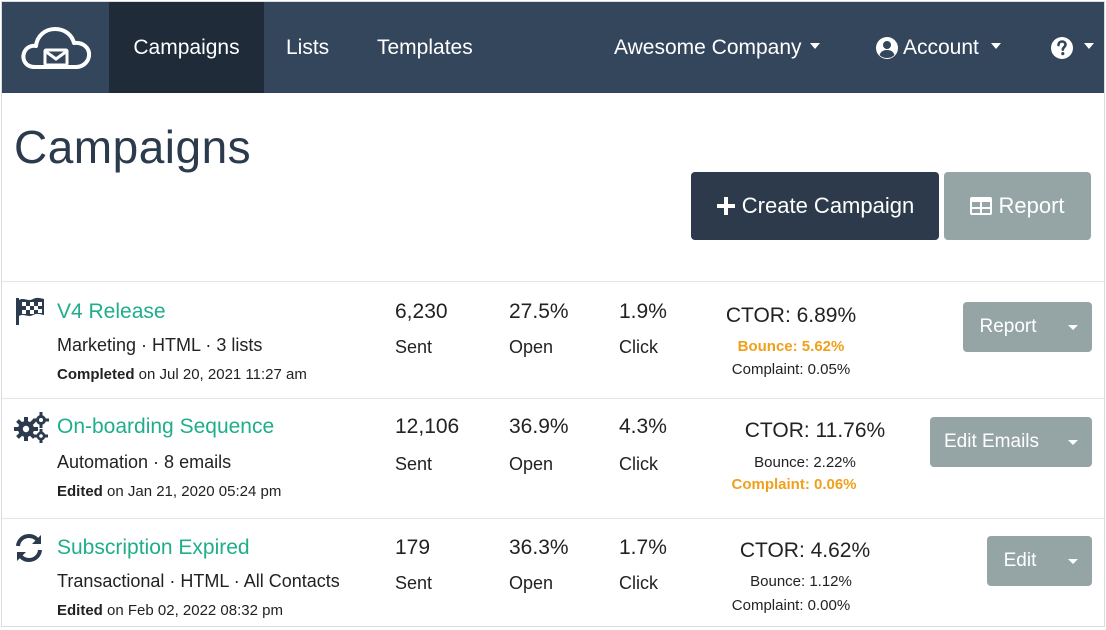 The width and height of the screenshot is (1106, 630). I want to click on ctor-value: CTOR: 6.89%, so click(791, 315).